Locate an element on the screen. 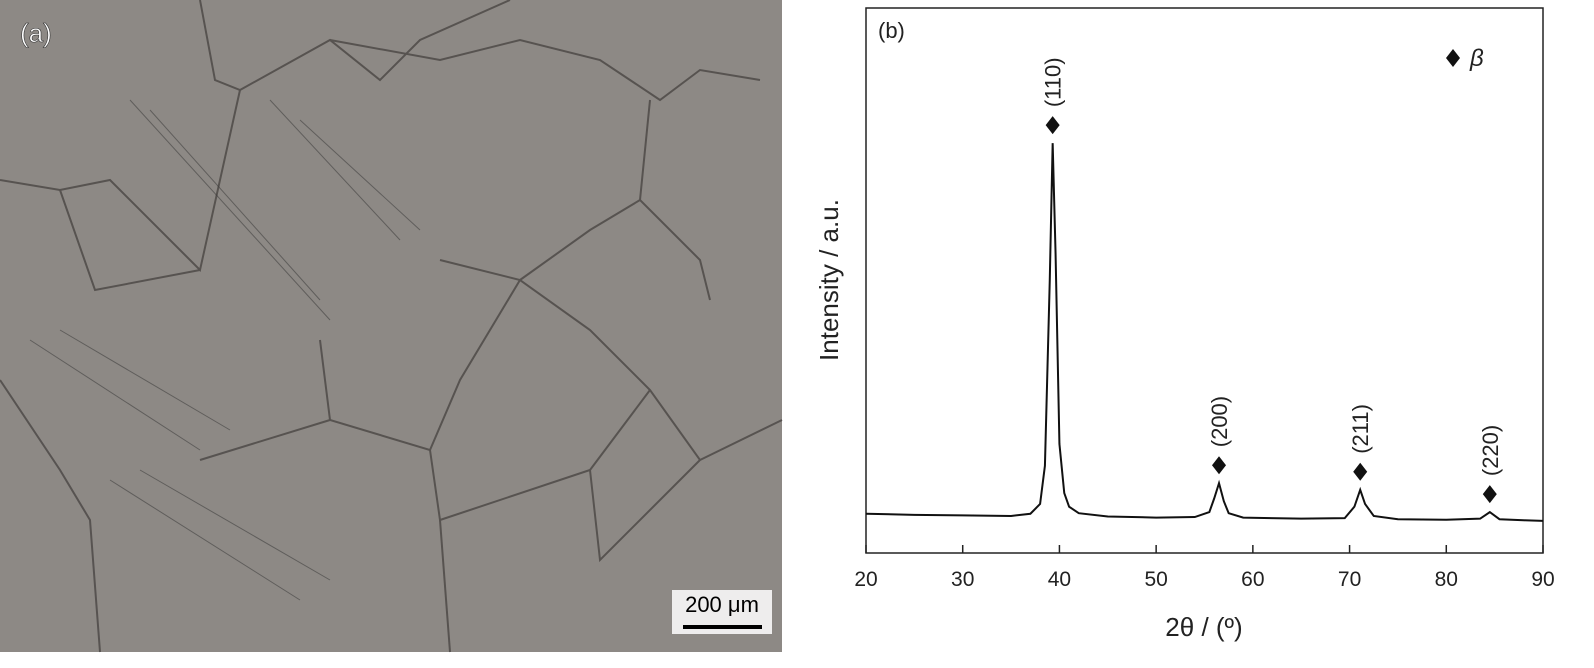 This screenshot has width=1594, height=668. x-tick-label: 40 is located at coordinates (1059, 579).